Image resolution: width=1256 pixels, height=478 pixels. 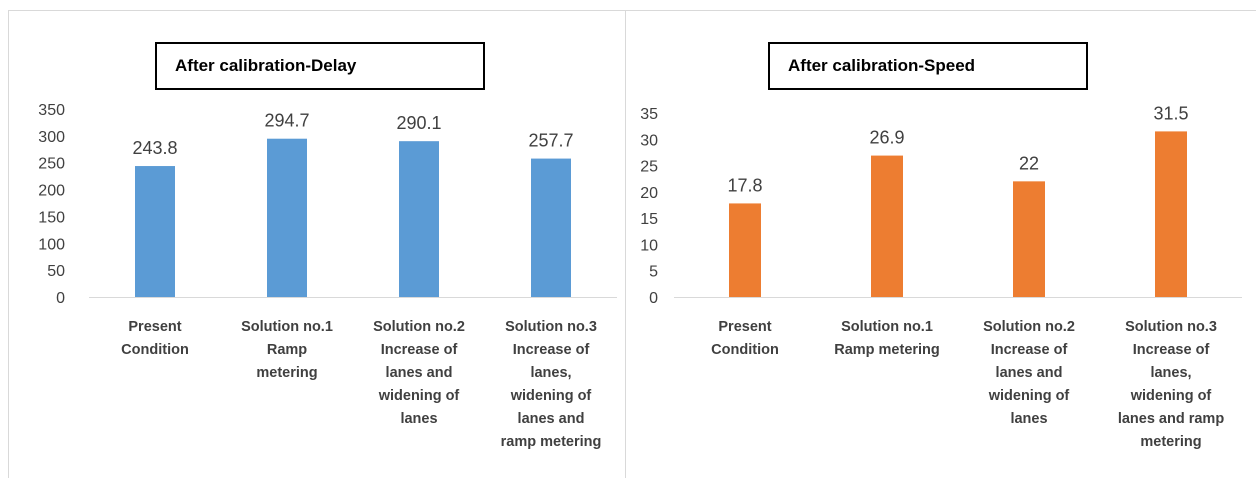 What do you see at coordinates (887, 350) in the screenshot?
I see `category-label-line: Ramp metering` at bounding box center [887, 350].